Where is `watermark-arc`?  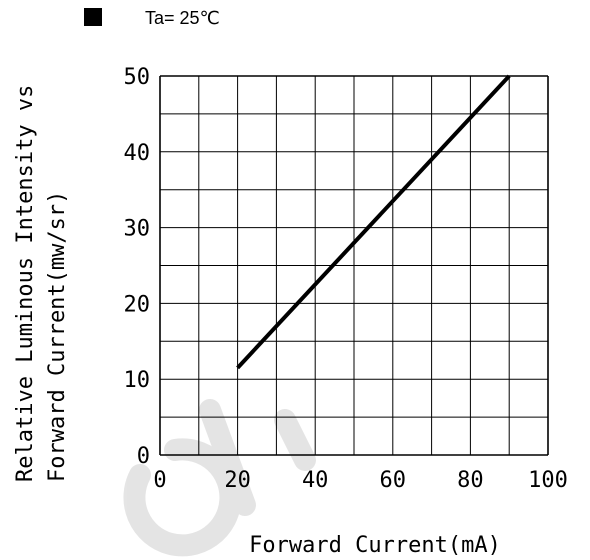
watermark-arc is located at coordinates (182, 497).